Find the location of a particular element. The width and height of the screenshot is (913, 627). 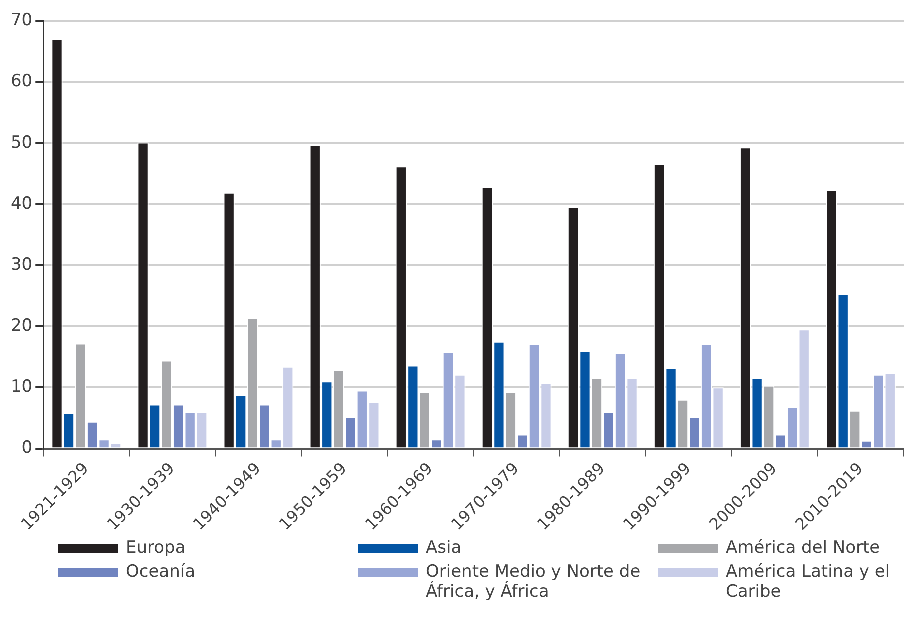

legend-label: Oriente Medio y Norte de África, y África is located at coordinates (533, 582).